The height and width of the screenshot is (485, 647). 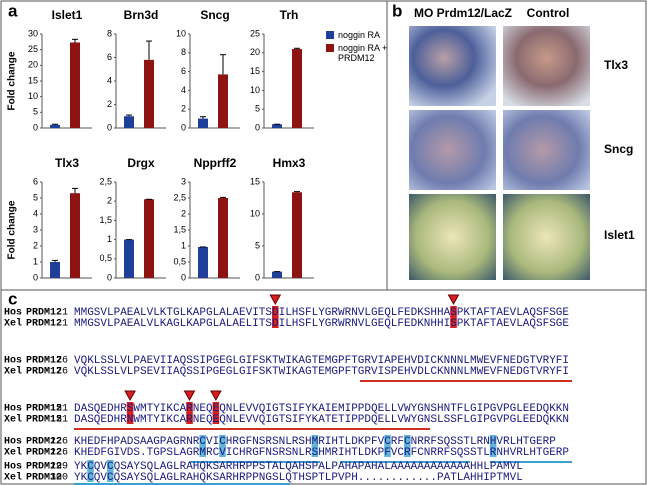 What do you see at coordinates (619, 235) in the screenshot?
I see `row-label: Islet1` at bounding box center [619, 235].